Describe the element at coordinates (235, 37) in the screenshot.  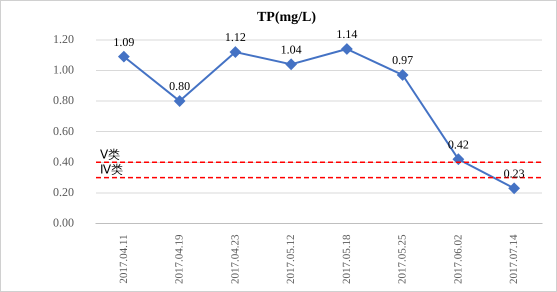
I see `text: 1.12` at that location.